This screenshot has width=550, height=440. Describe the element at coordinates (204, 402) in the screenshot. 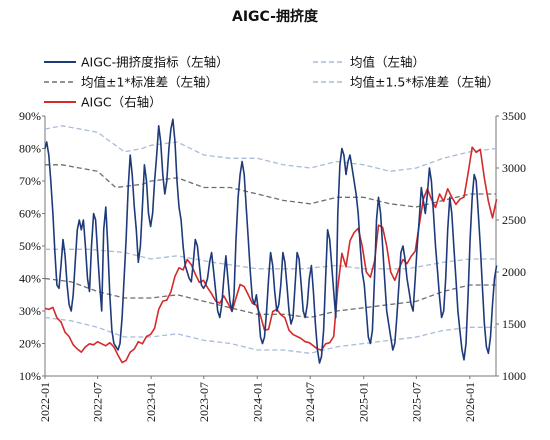

I see `x-tick-label: 2023-07` at that location.